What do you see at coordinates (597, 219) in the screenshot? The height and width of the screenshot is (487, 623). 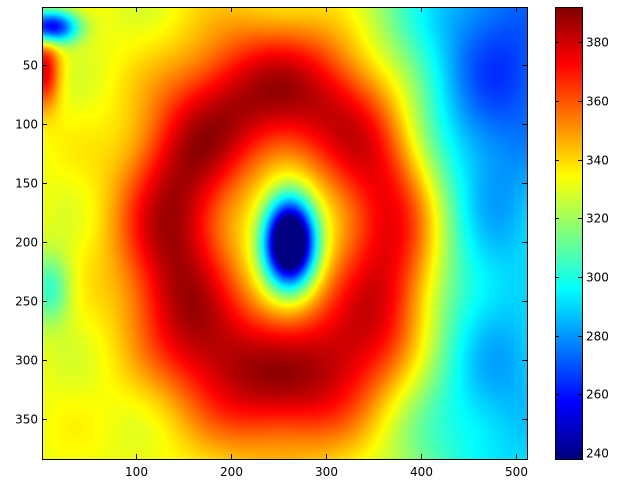 I see `colorbar-tick-label: 320` at bounding box center [597, 219].